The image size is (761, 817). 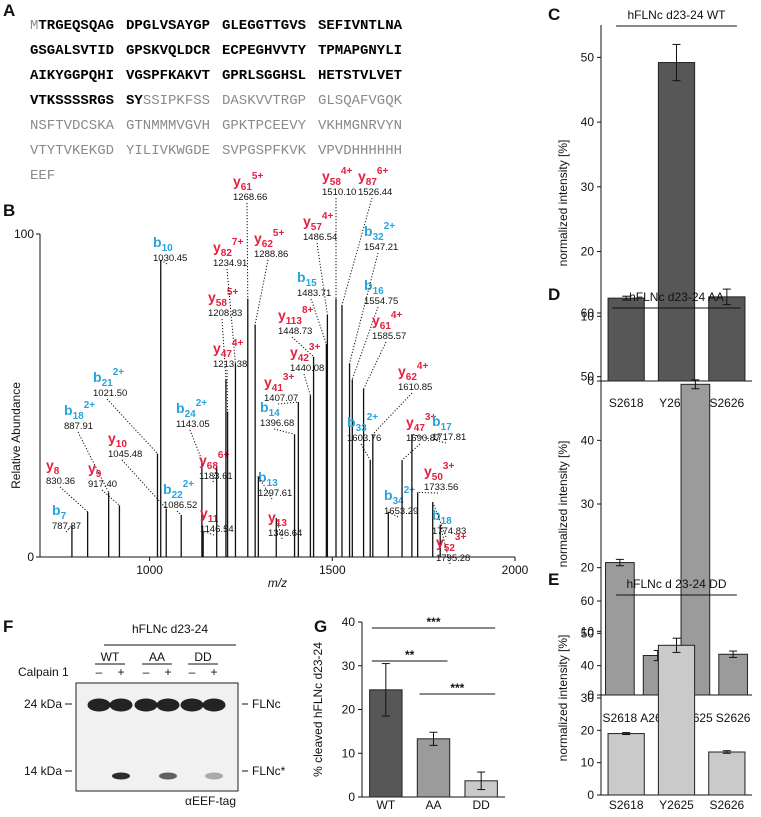 I want to click on sequence-block: VGSPFKAKVT, so click(x=168, y=76).